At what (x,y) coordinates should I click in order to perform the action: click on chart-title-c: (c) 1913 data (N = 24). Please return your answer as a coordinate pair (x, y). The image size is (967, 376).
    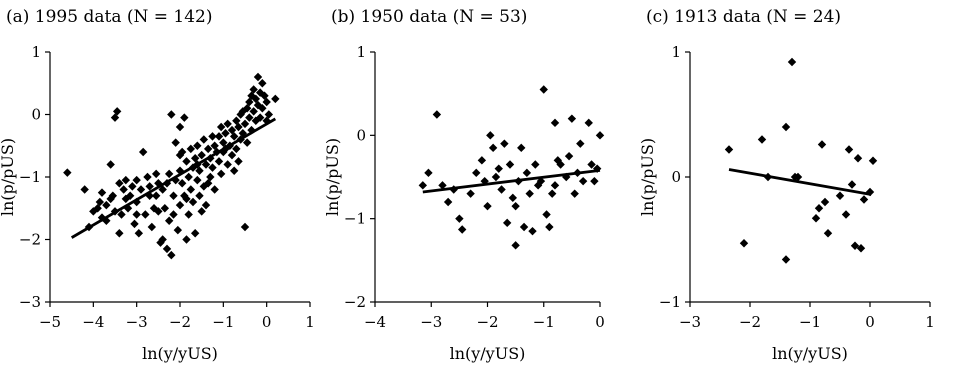
    Looking at the image, I should click on (743, 17).